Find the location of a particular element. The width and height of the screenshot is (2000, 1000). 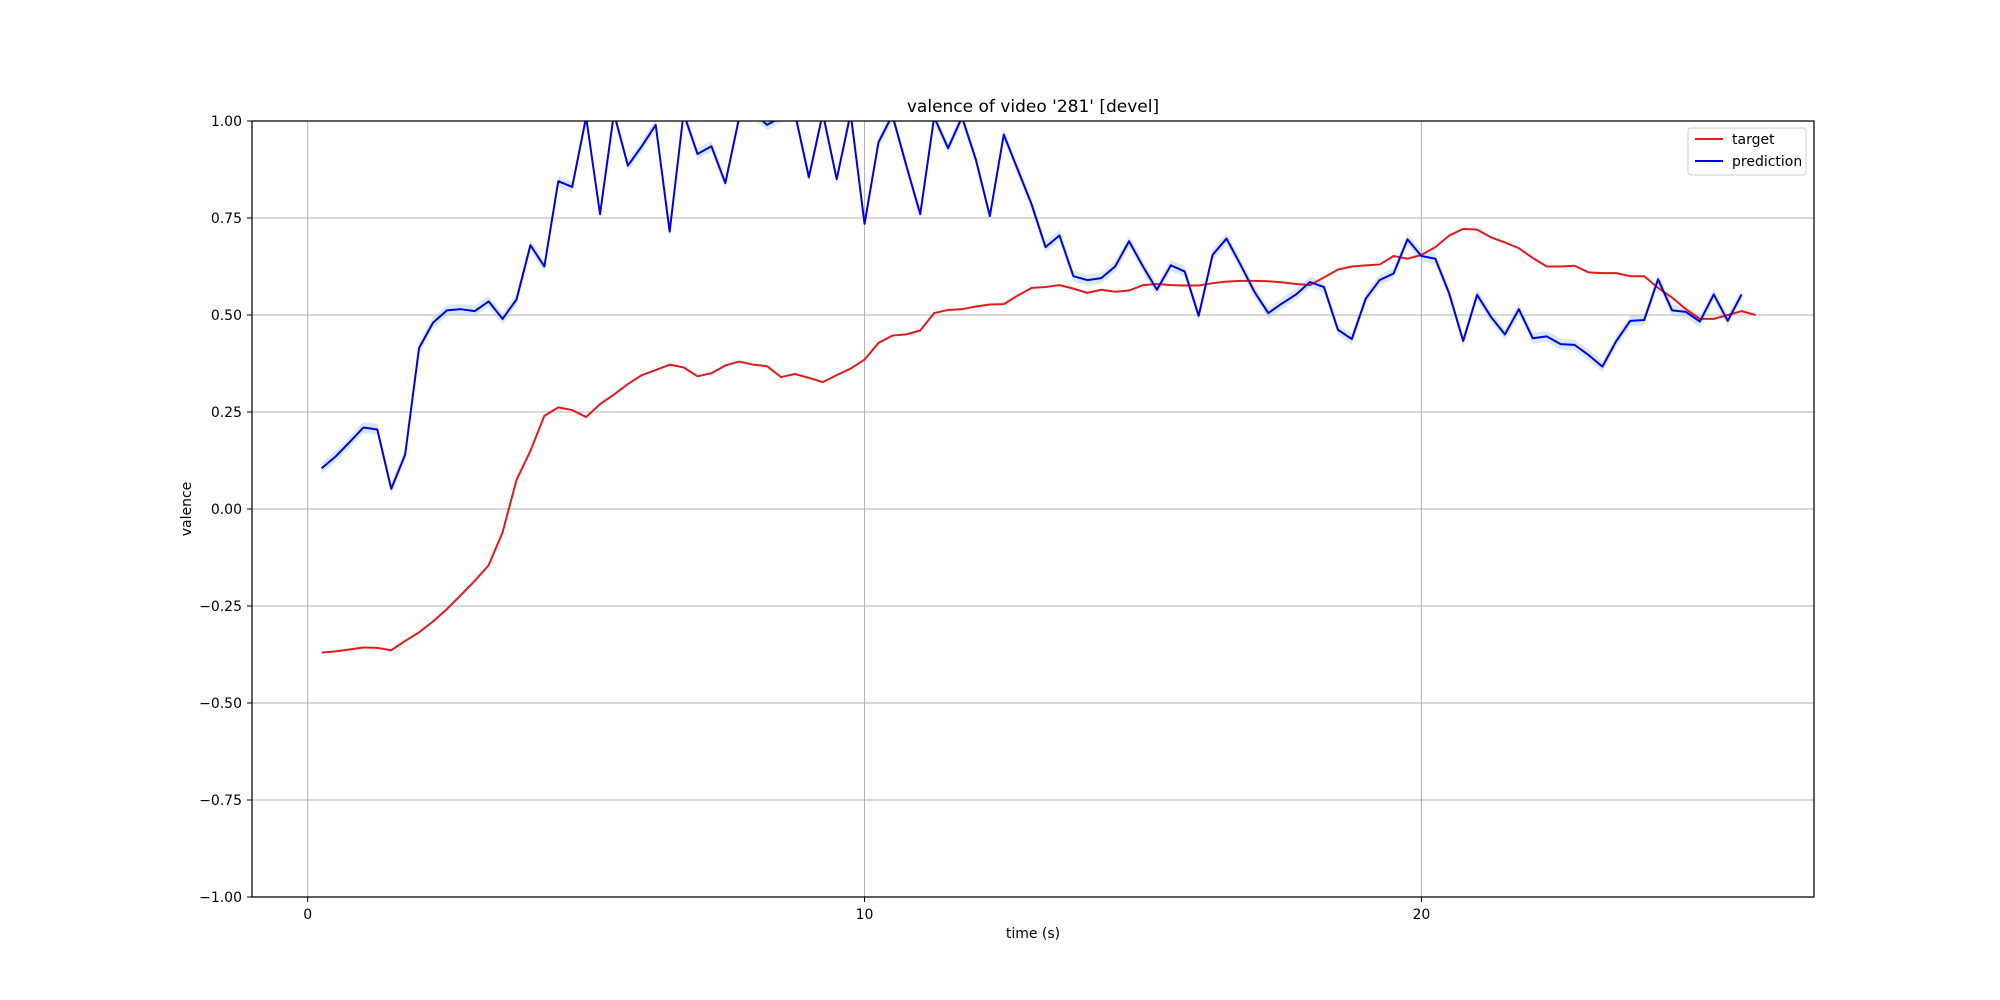

y-axis-ticks: 1.00 0.75 0.50 0.25 0.00 −0.25 −0.50 −0.75 −1.00 is located at coordinates (225, 510).